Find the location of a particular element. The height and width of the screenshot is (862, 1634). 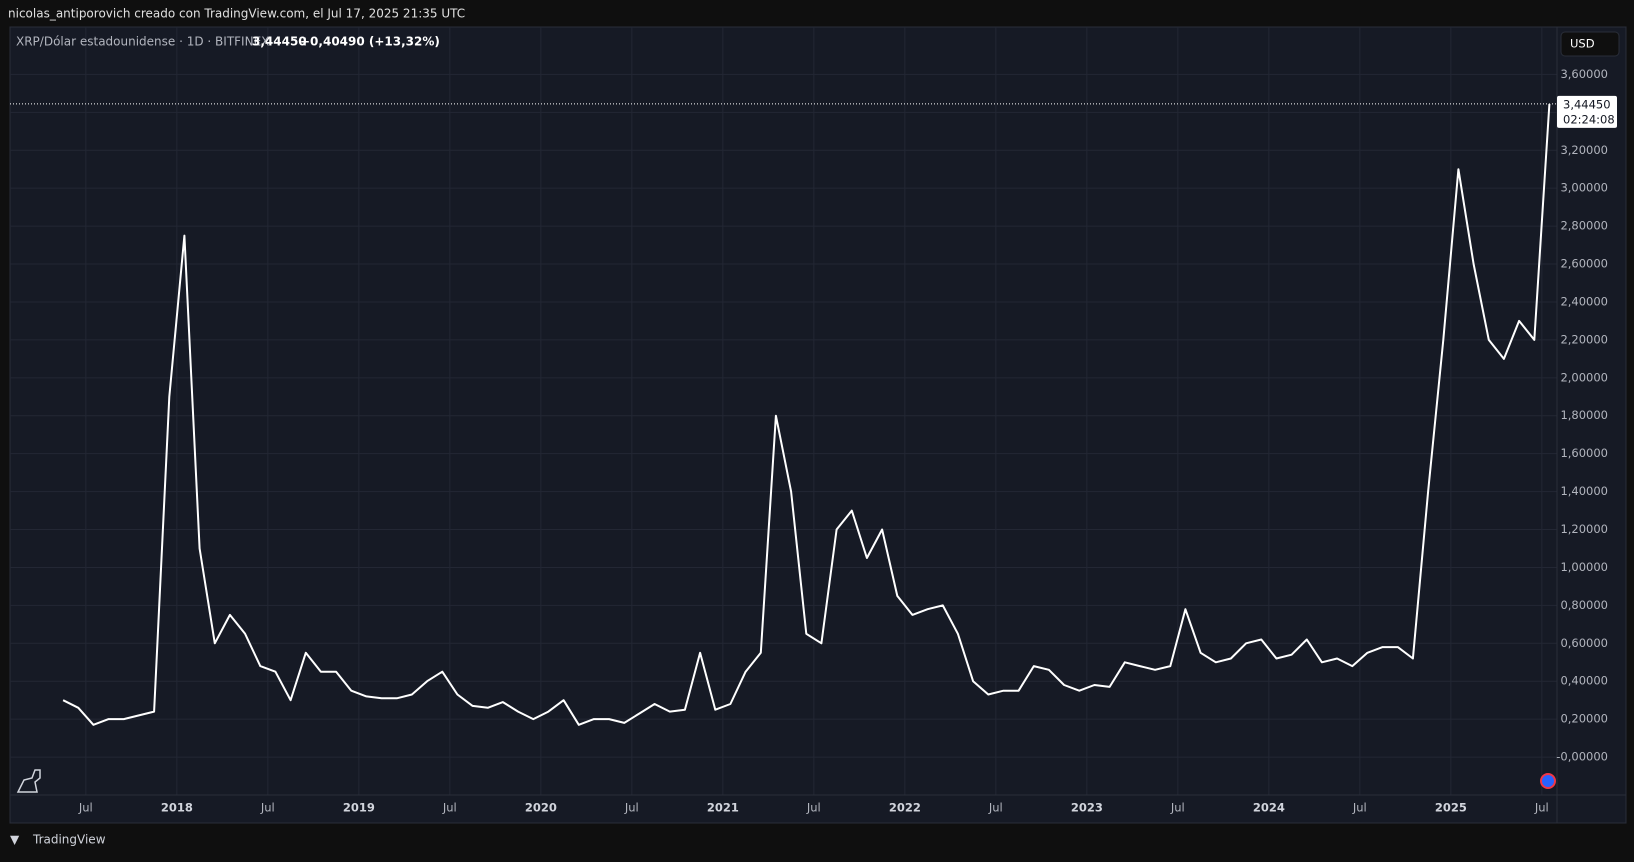

y-tick-label: -0,00000 is located at coordinates (1582, 757).